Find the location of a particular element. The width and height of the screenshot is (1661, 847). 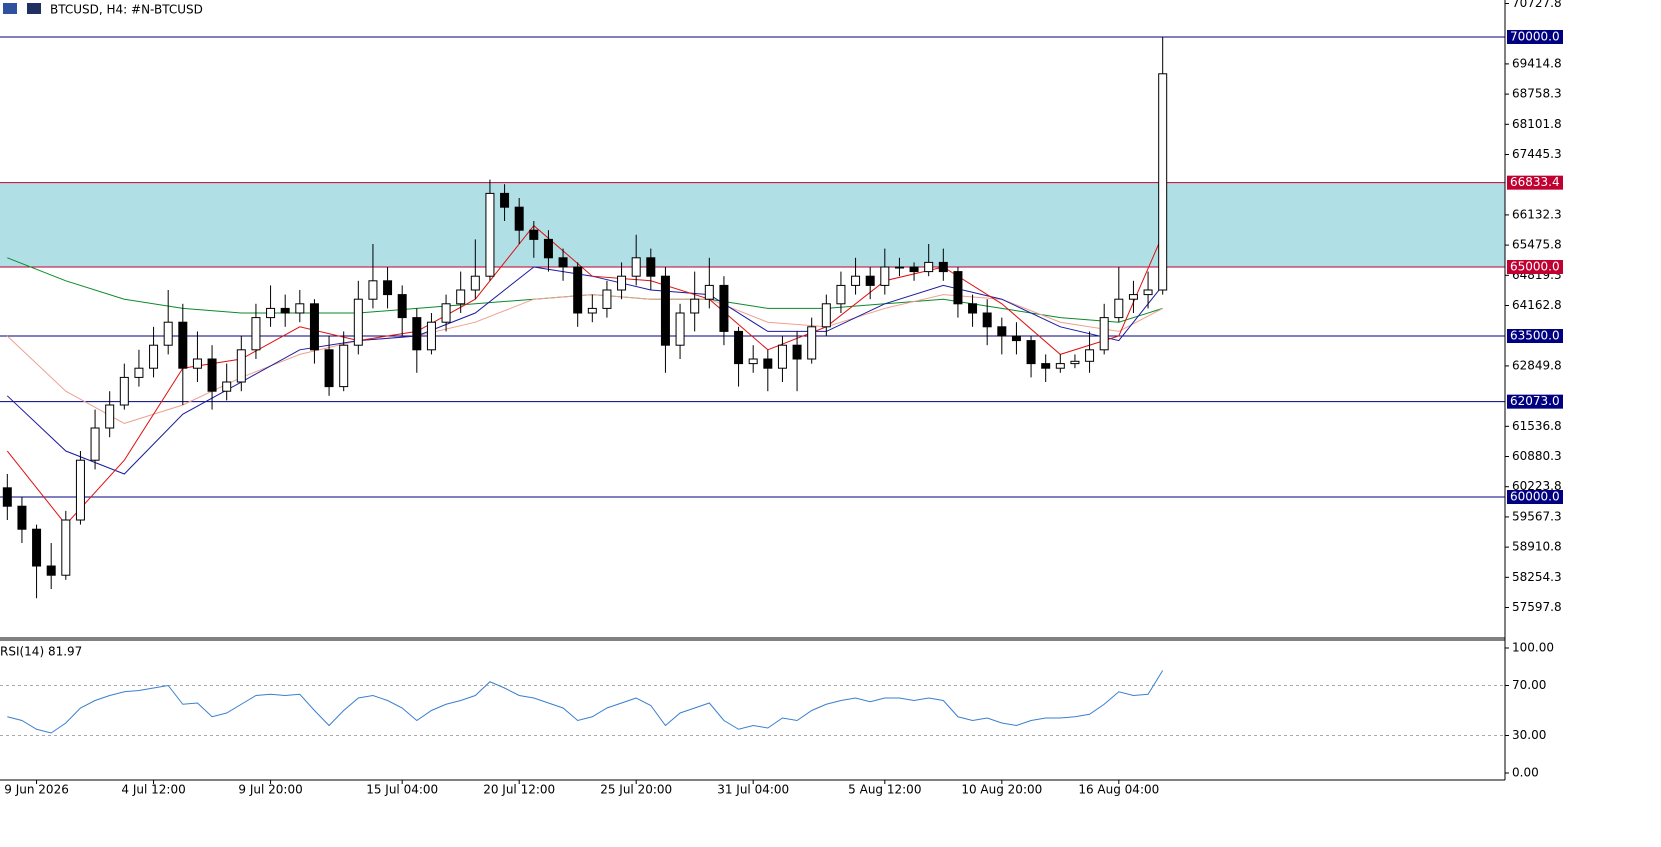

x-tick-label: 25 Jul 20:00 is located at coordinates (636, 790).